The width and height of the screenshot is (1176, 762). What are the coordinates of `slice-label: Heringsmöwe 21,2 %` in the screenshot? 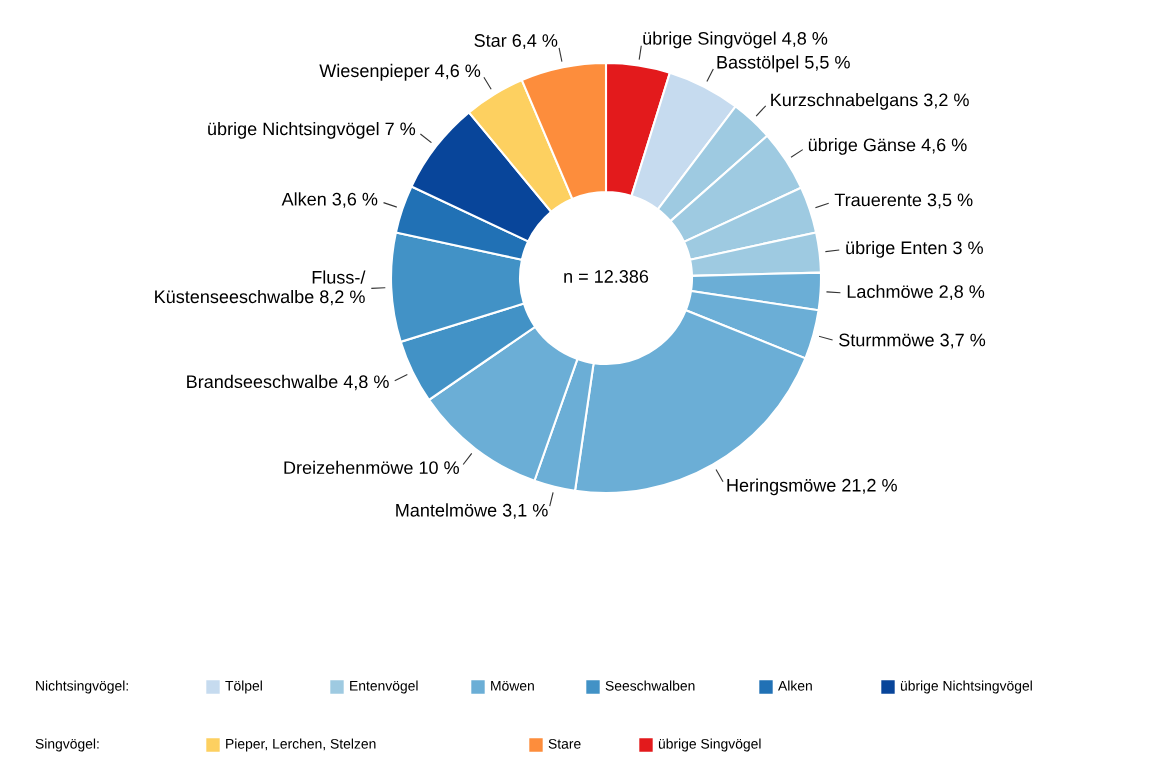 It's located at (812, 487).